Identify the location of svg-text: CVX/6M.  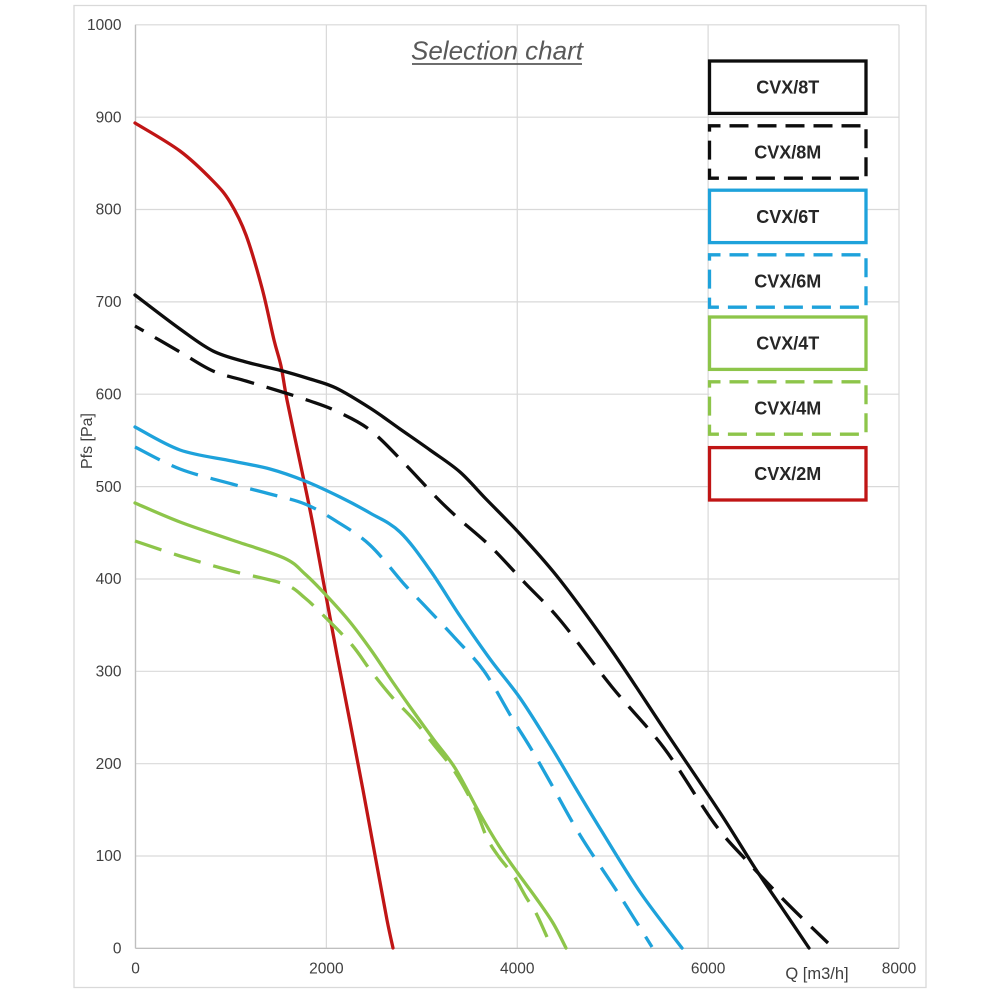
(787, 281).